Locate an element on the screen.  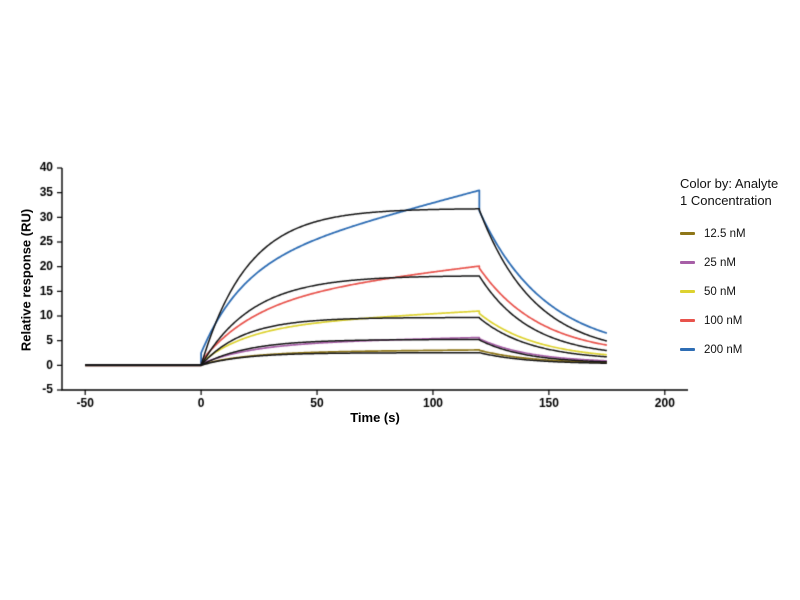
x-axis-title: Time (s) is located at coordinates (375, 417).